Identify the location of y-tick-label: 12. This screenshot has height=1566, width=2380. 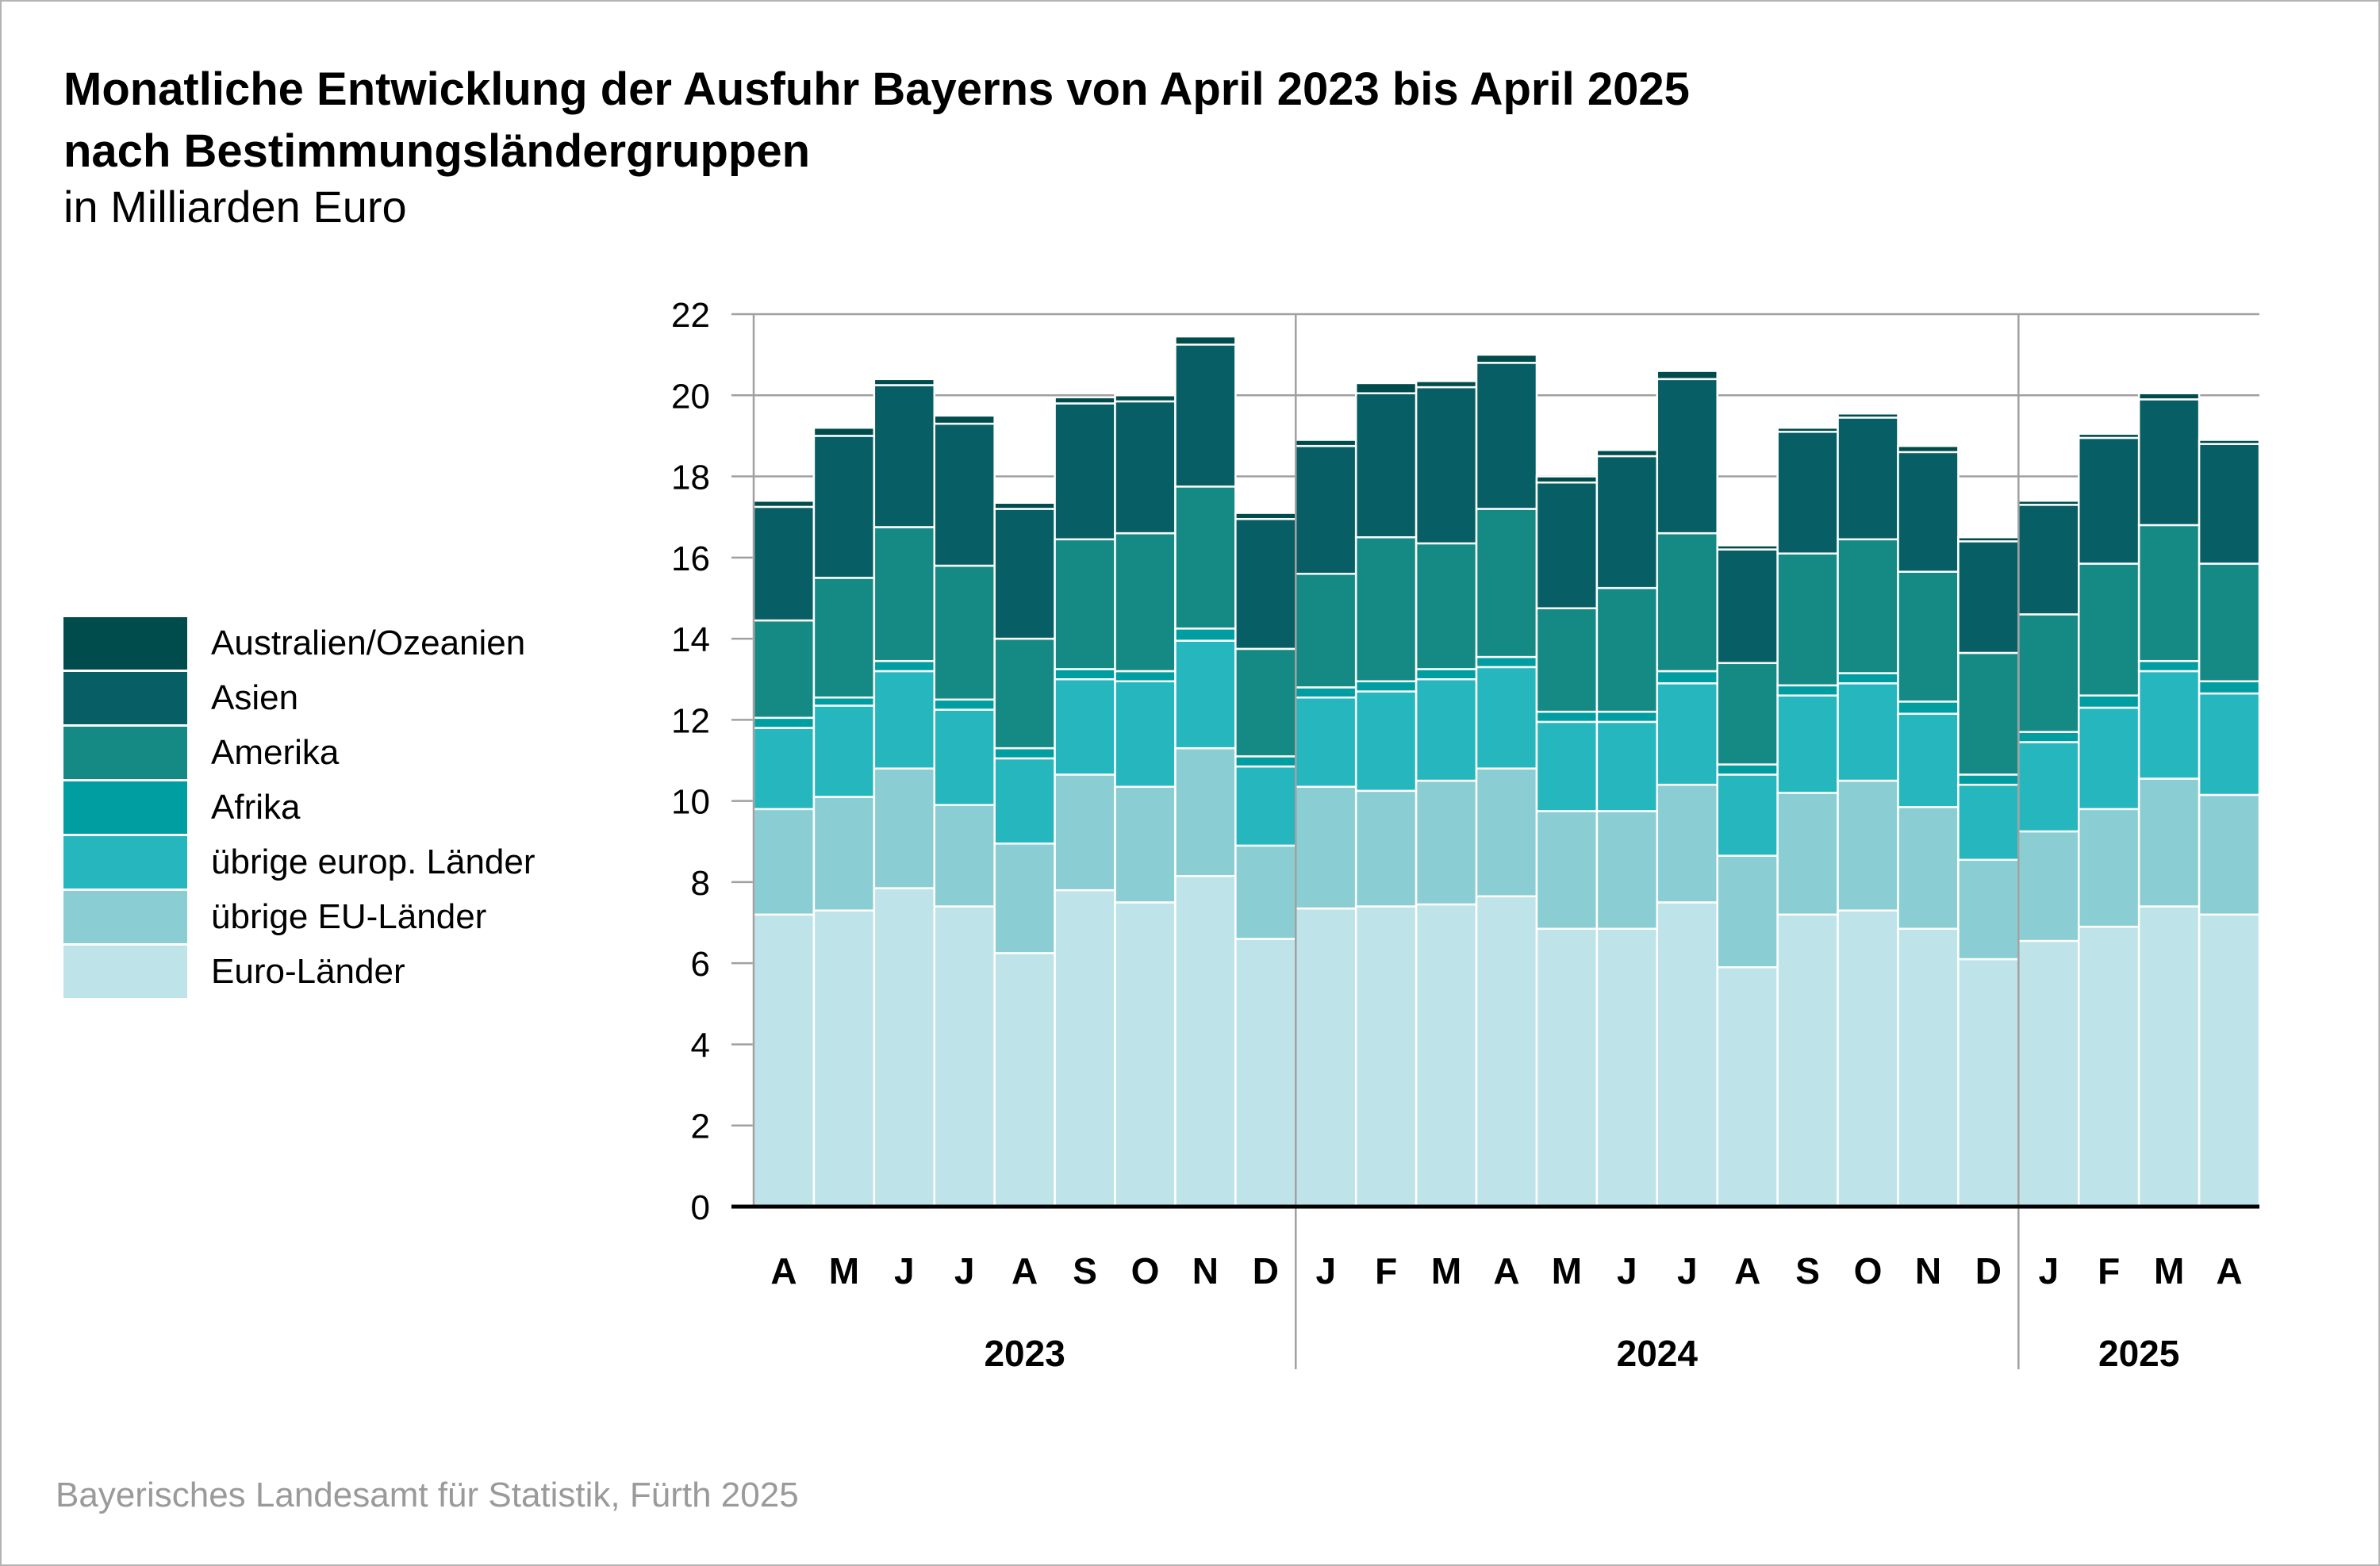
(690, 720).